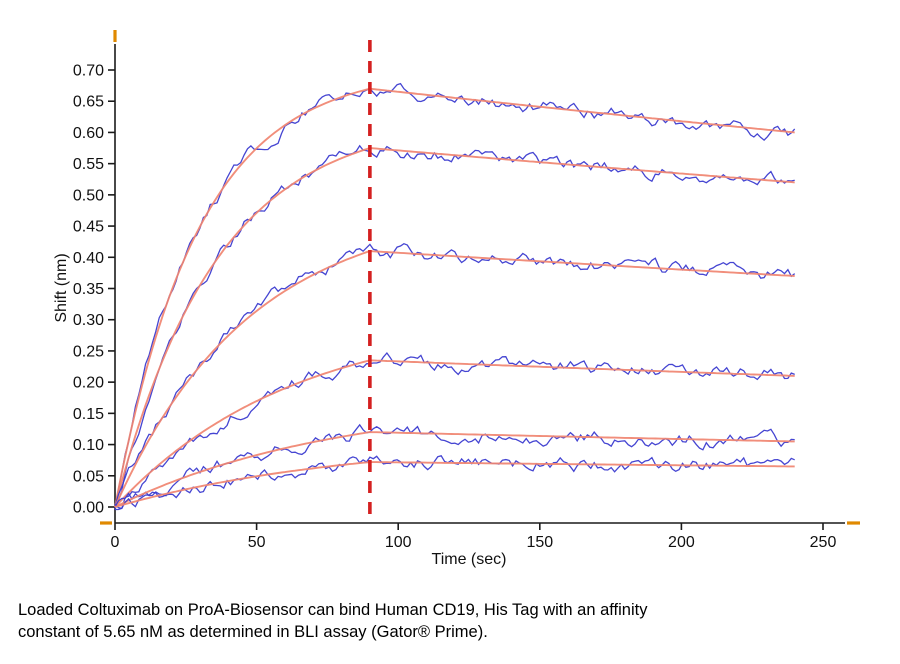 This screenshot has width=900, height=664. What do you see at coordinates (88, 320) in the screenshot?
I see `svg-text: 0.30` at bounding box center [88, 320].